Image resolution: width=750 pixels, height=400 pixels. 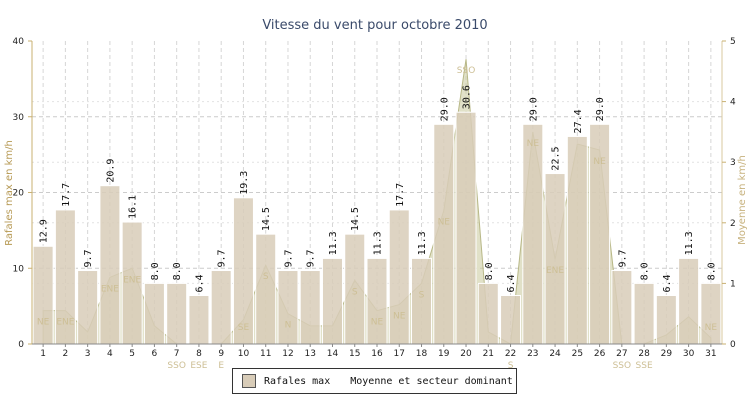 I want to click on bar-value-label: 20.9, so click(x=110, y=171).